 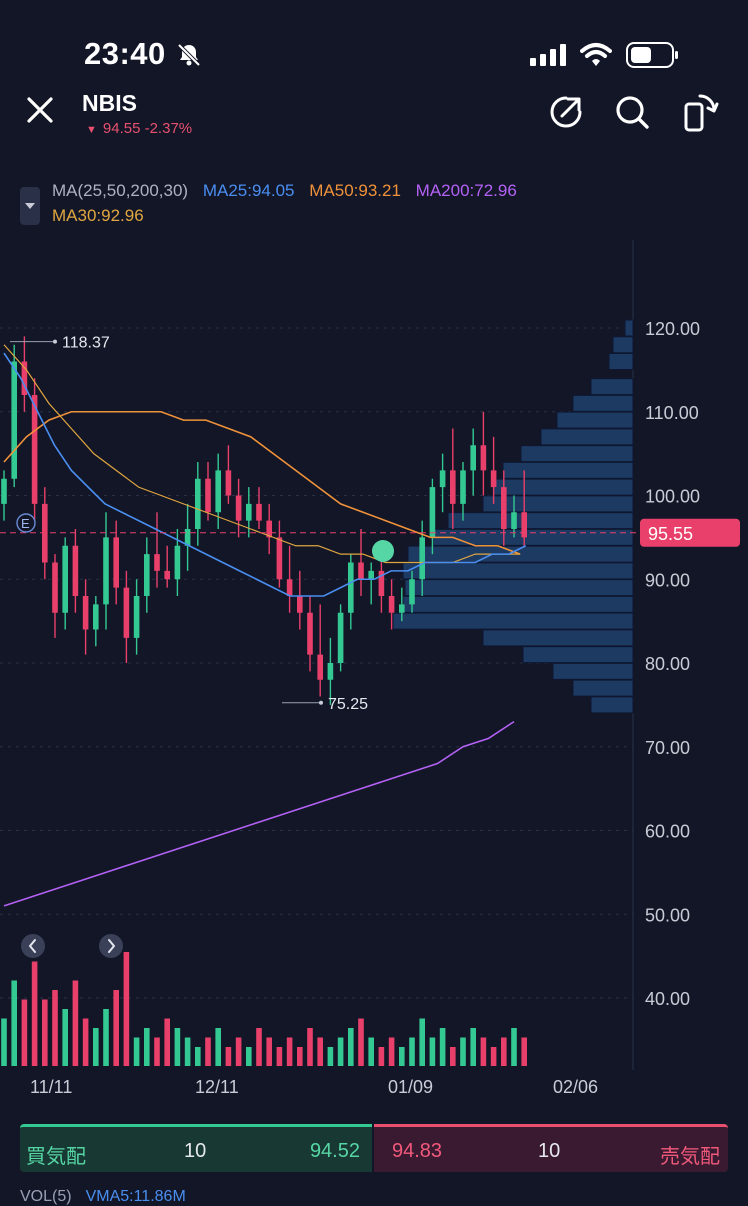 I want to click on ma-dropdown-toggle, so click(x=30, y=206).